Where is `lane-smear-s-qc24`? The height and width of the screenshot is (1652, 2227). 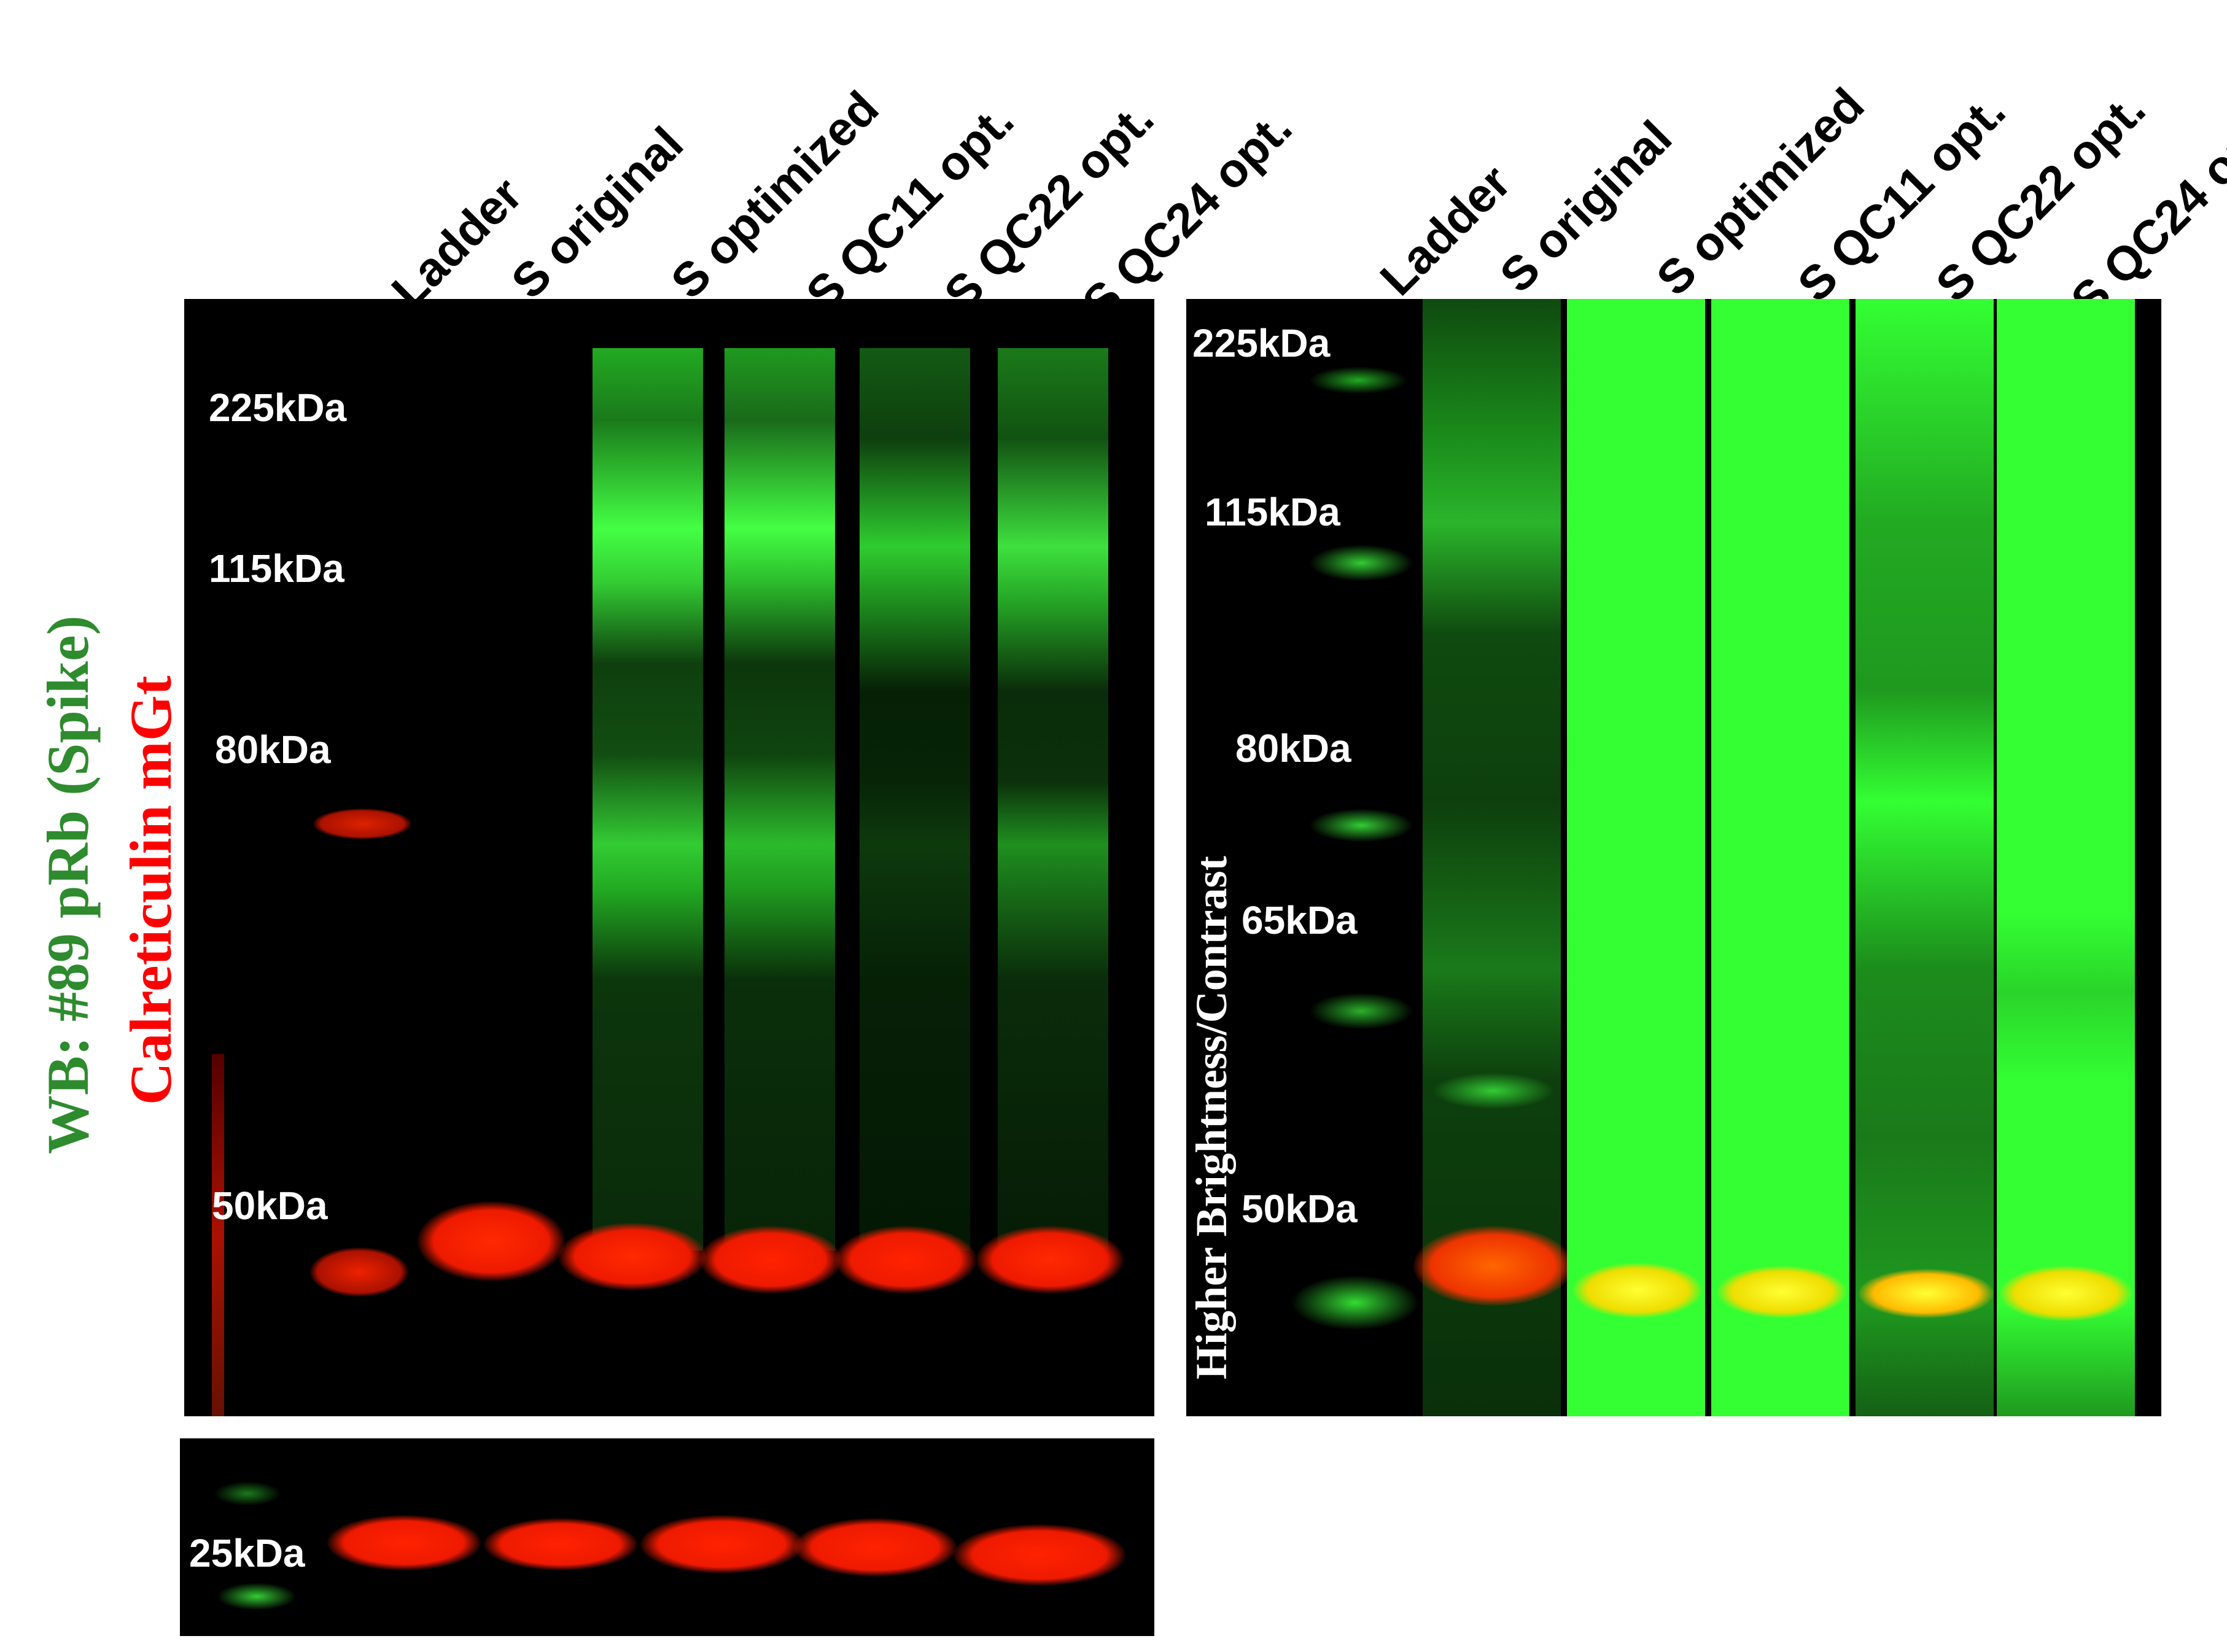 lane-smear-s-qc24 is located at coordinates (1053, 800).